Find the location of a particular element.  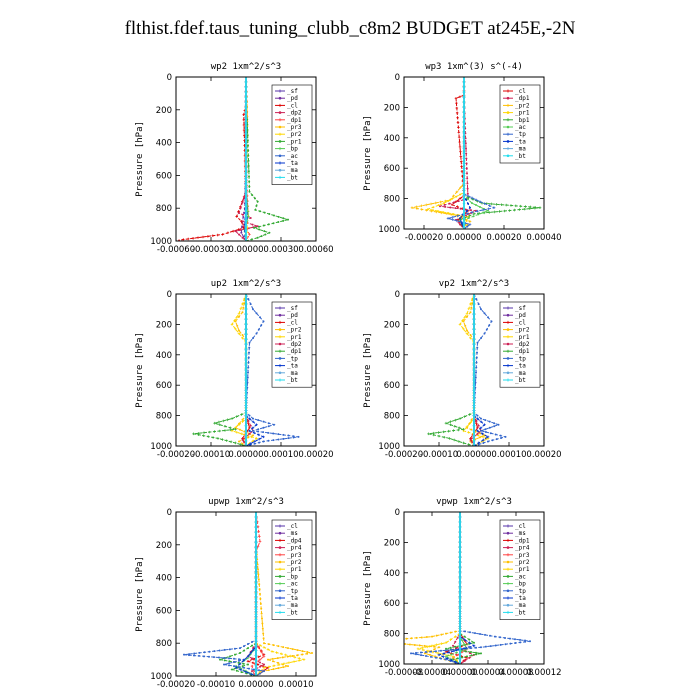

legend-label: _sf is located at coordinates (292, 308).